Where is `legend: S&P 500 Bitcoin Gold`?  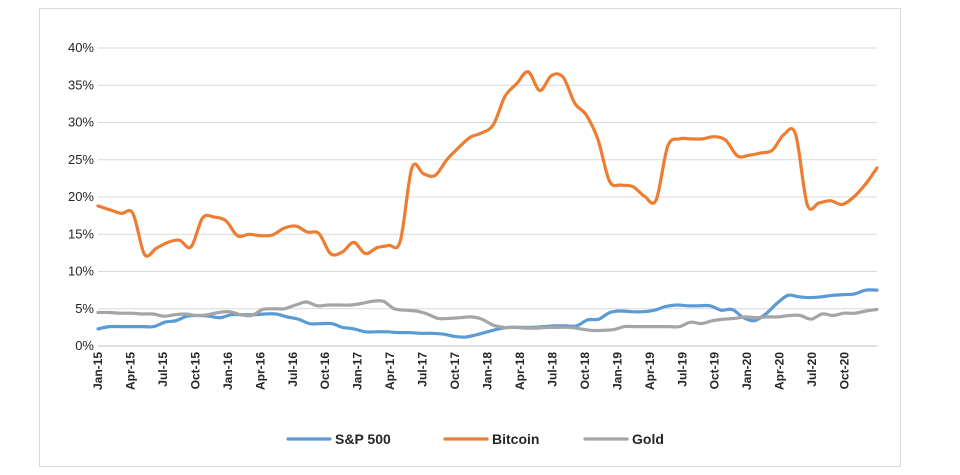 legend: S&P 500 Bitcoin Gold is located at coordinates (475, 439).